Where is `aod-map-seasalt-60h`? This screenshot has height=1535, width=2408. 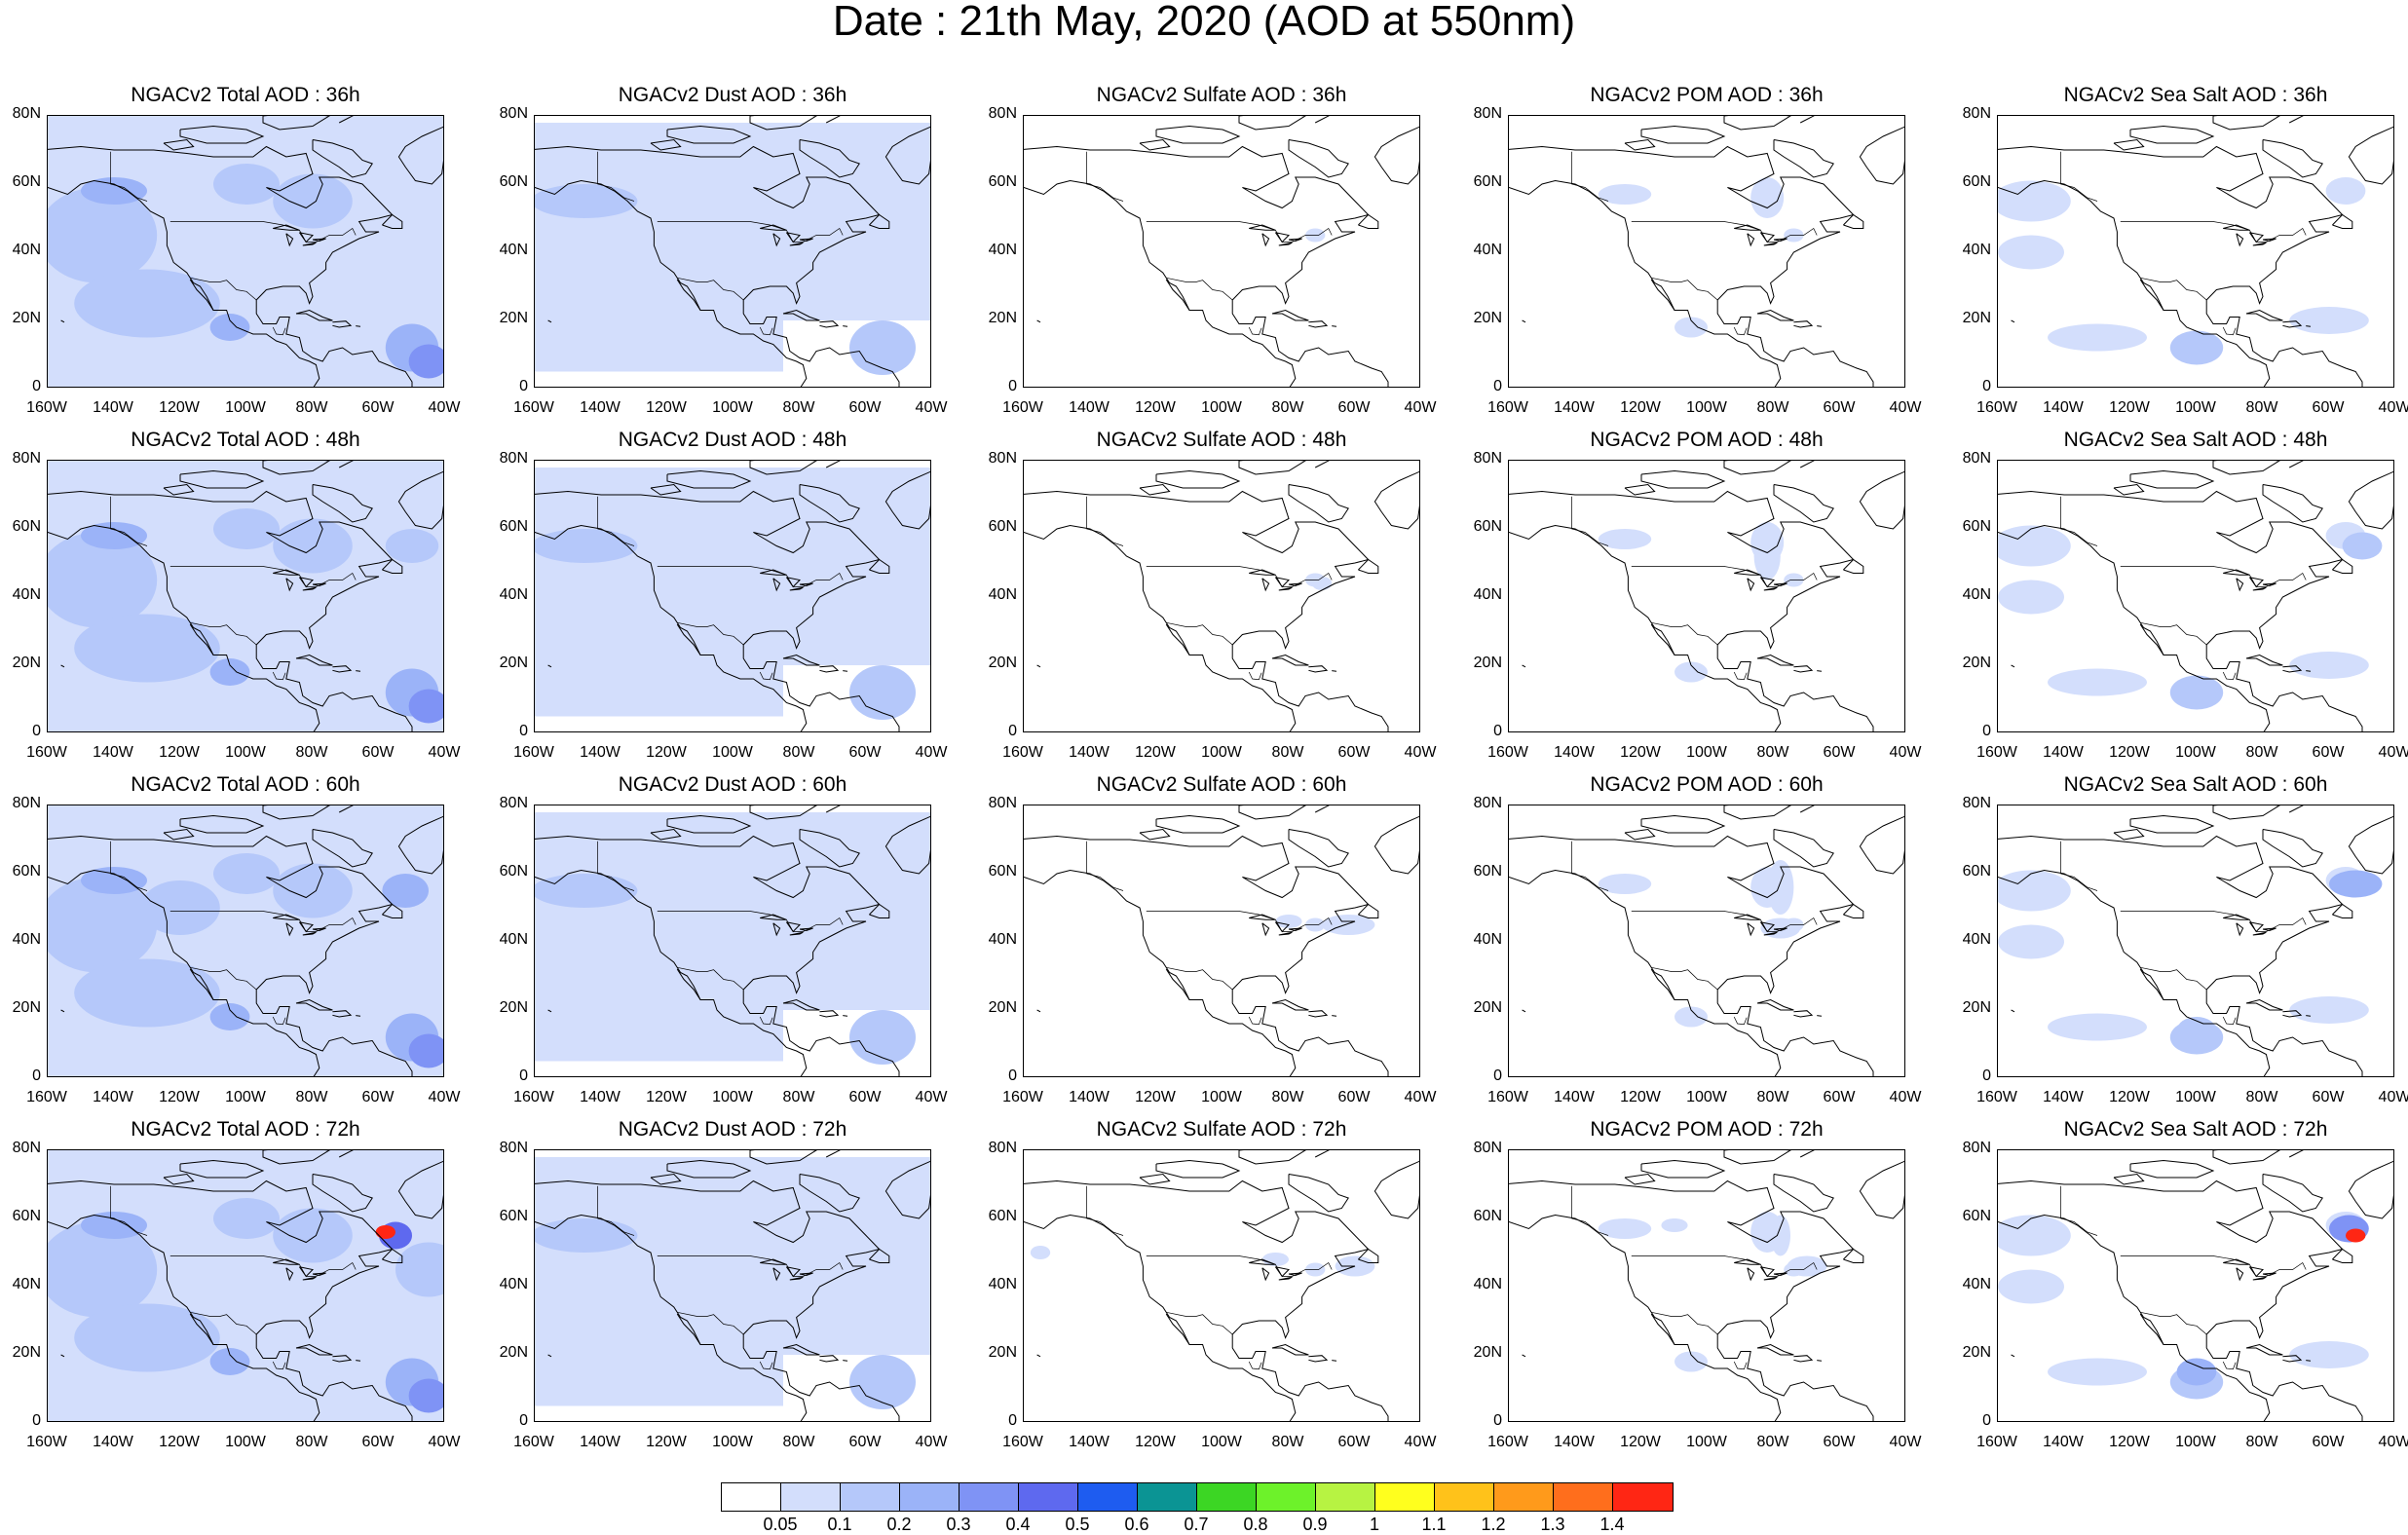 aod-map-seasalt-60h is located at coordinates (2195, 941).